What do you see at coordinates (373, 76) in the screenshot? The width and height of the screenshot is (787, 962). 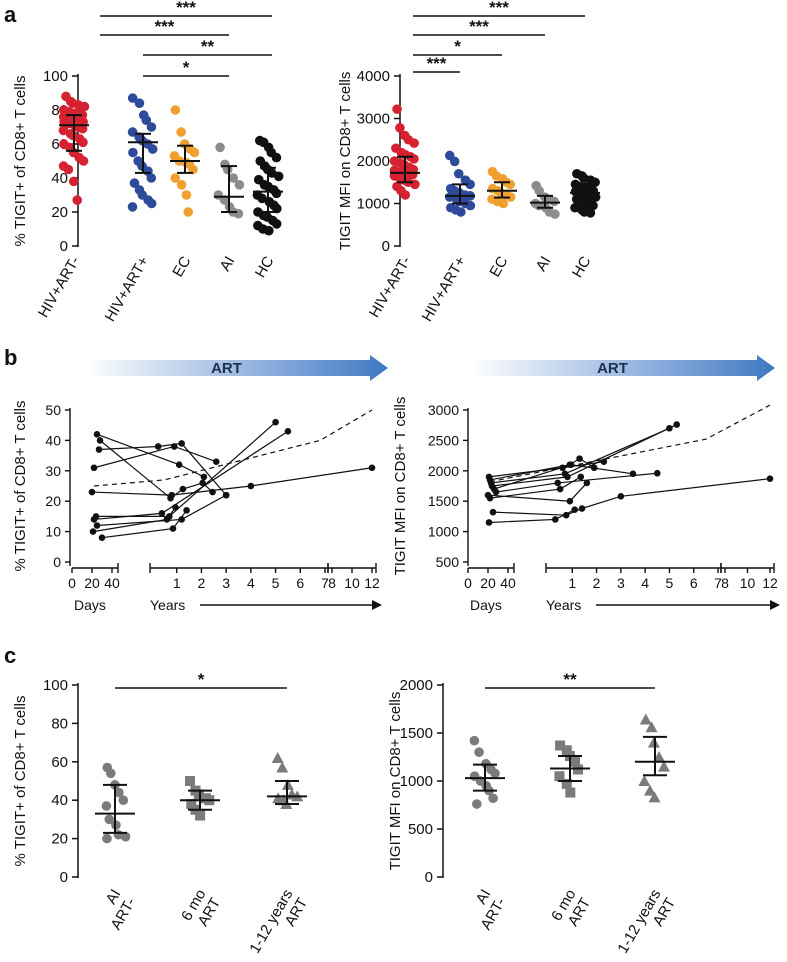 I see `y-tick-label: 4000` at bounding box center [373, 76].